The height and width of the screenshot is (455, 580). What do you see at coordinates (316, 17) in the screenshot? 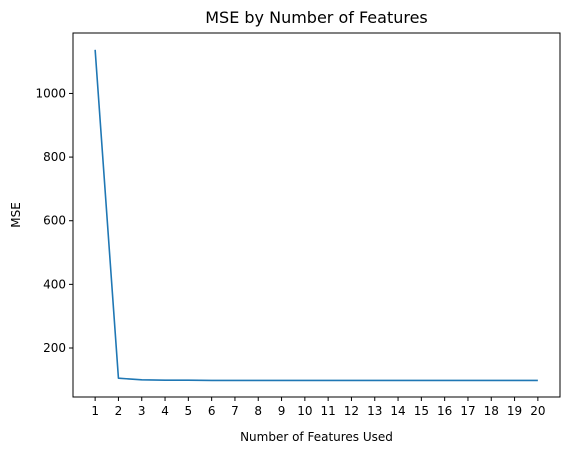
I see `chart-title: MSE by Number of Features` at bounding box center [316, 17].